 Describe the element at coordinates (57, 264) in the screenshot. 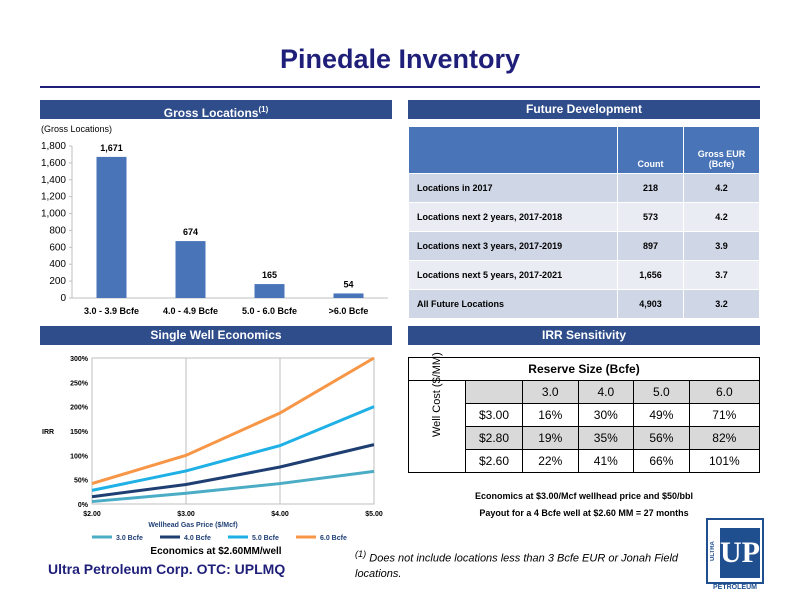

I see `bar-y-tick-label: 400` at that location.